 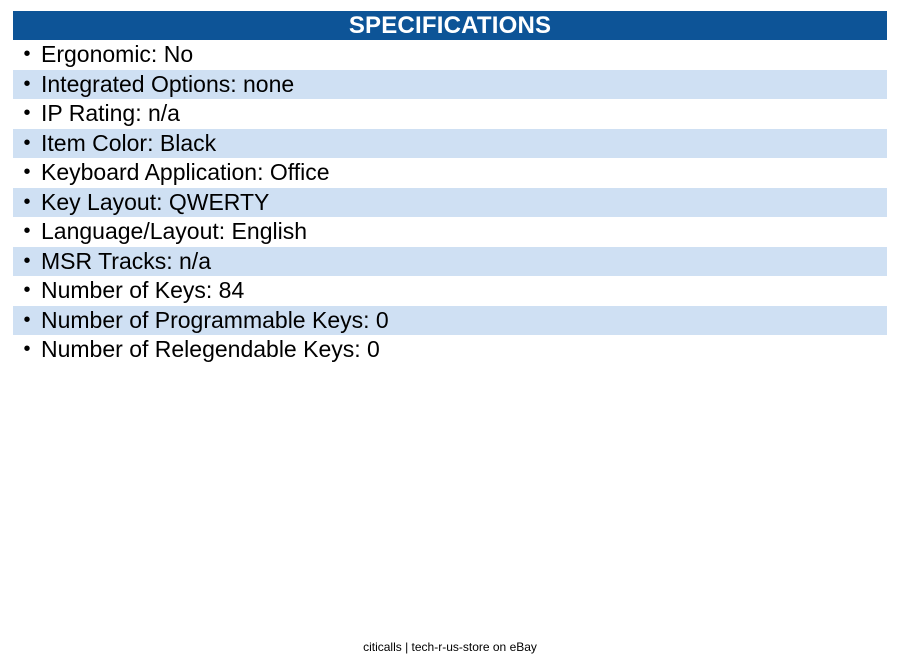 I want to click on spec-item-text: MSR Tracks: n/a, so click(x=126, y=260).